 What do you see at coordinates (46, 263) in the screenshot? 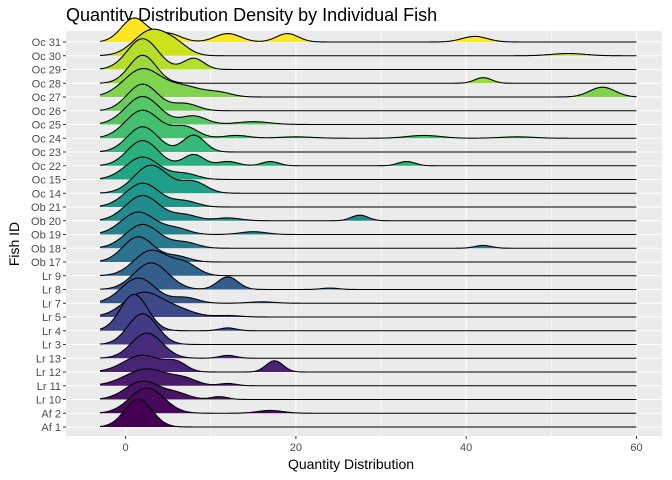
I see `y-tick-label: Ob 17` at bounding box center [46, 263].